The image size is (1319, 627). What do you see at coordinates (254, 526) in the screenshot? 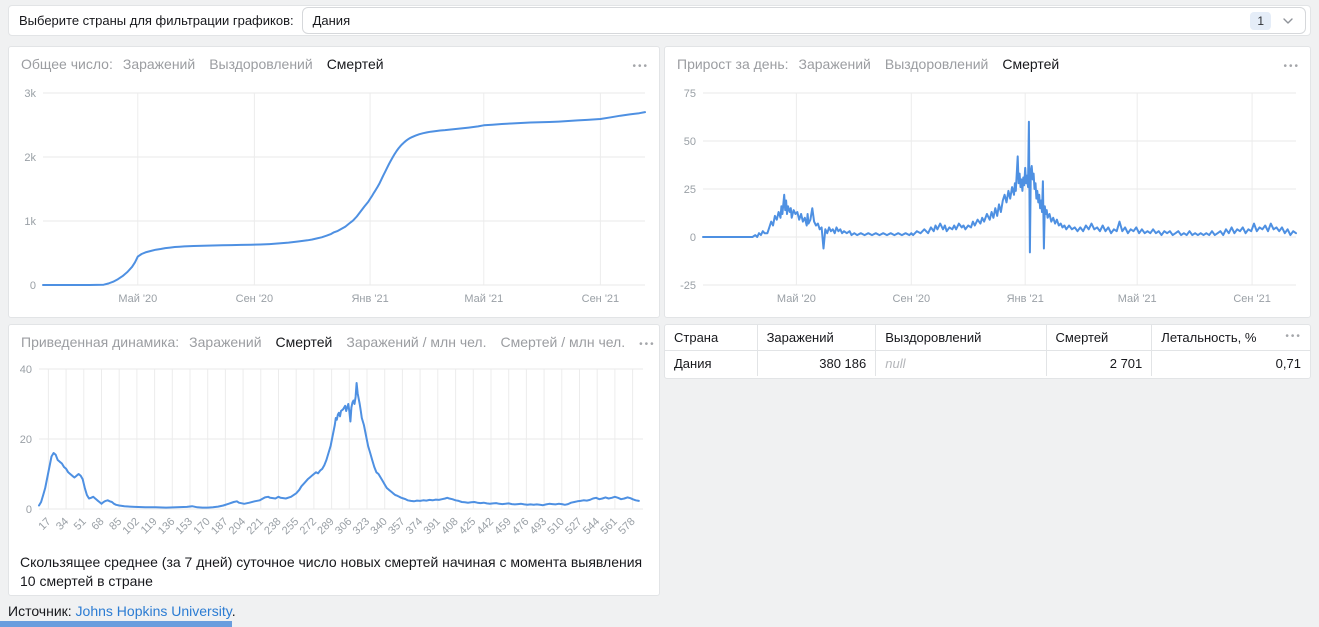
I see `svg-text: 221` at bounding box center [254, 526].